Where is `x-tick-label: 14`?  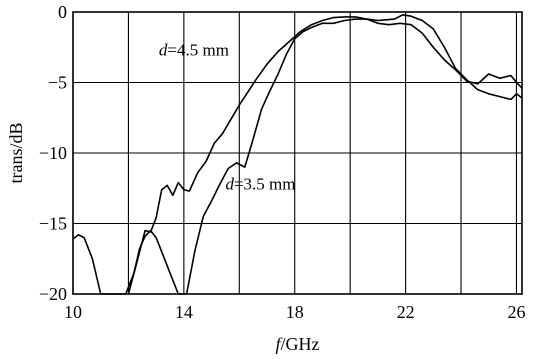 x-tick-label: 14 is located at coordinates (184, 312).